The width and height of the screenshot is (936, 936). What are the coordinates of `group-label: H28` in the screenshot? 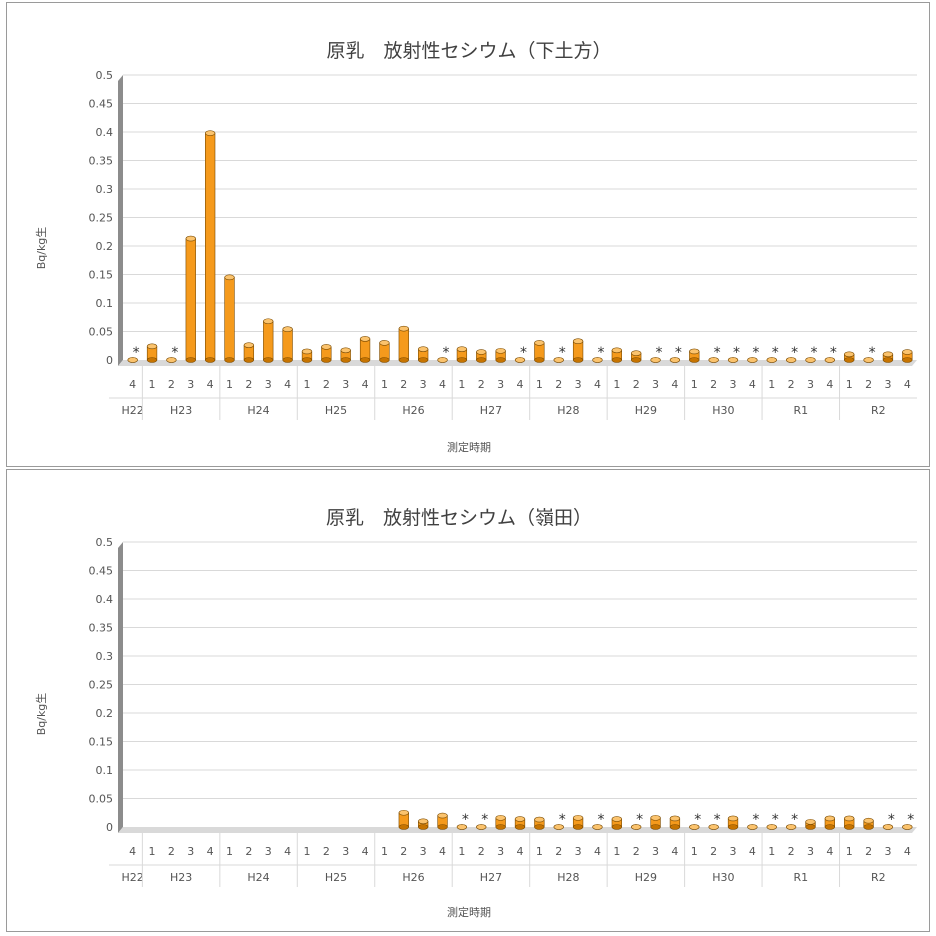 It's located at (568, 877).